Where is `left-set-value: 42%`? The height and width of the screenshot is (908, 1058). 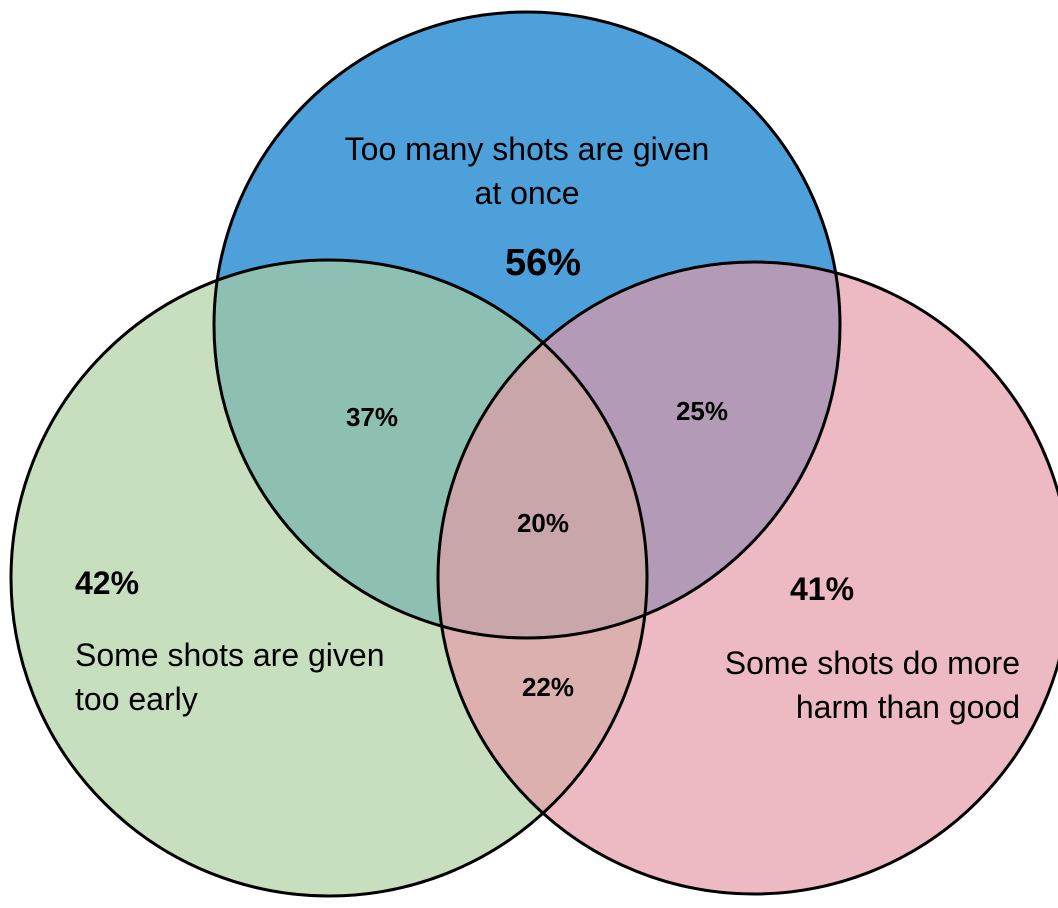 left-set-value: 42% is located at coordinates (107, 583).